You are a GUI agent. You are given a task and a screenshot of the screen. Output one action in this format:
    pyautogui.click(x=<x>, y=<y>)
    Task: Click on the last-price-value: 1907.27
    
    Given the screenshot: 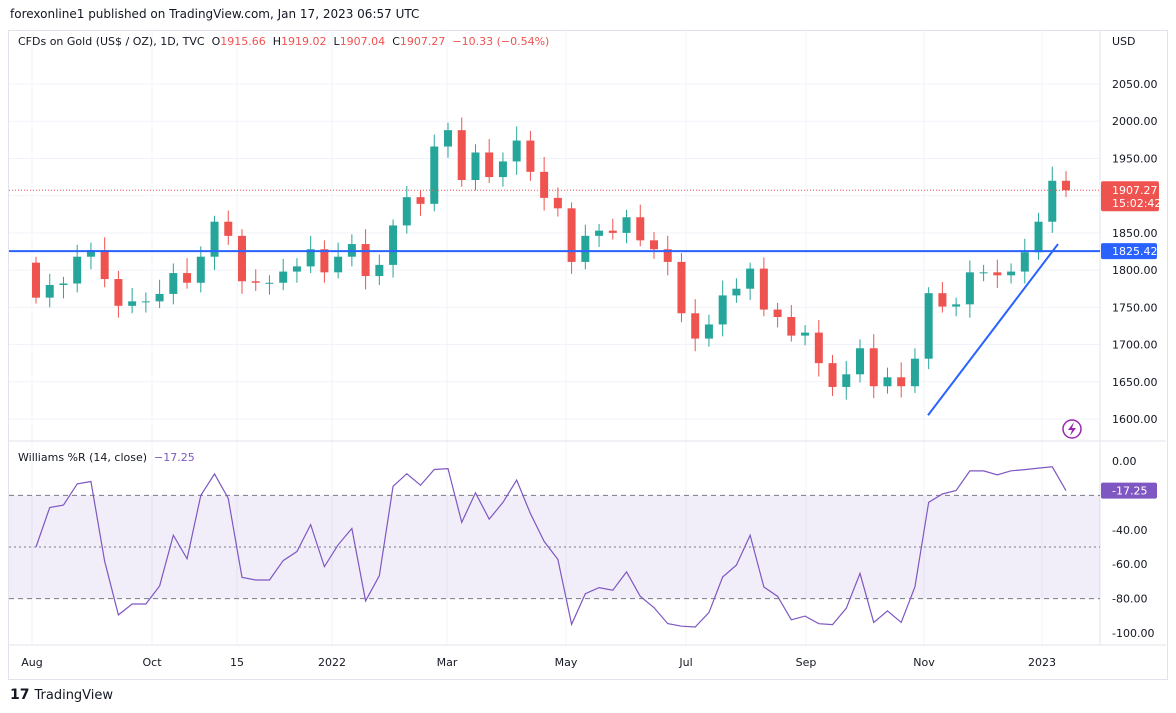 What is the action you would take?
    pyautogui.click(x=1135, y=190)
    